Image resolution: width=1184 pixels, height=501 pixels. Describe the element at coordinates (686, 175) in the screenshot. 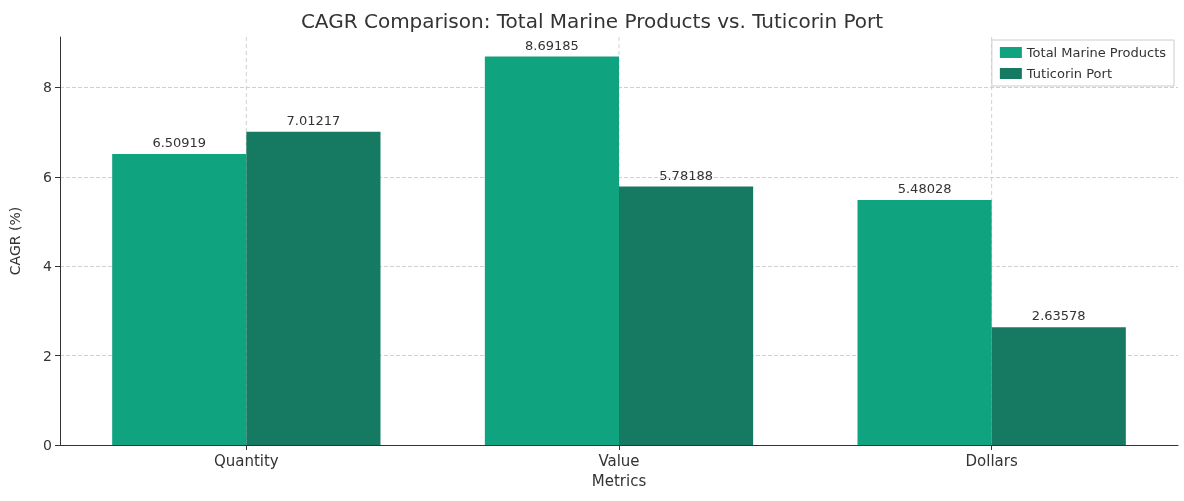

I see `data-label: 5.78188` at that location.